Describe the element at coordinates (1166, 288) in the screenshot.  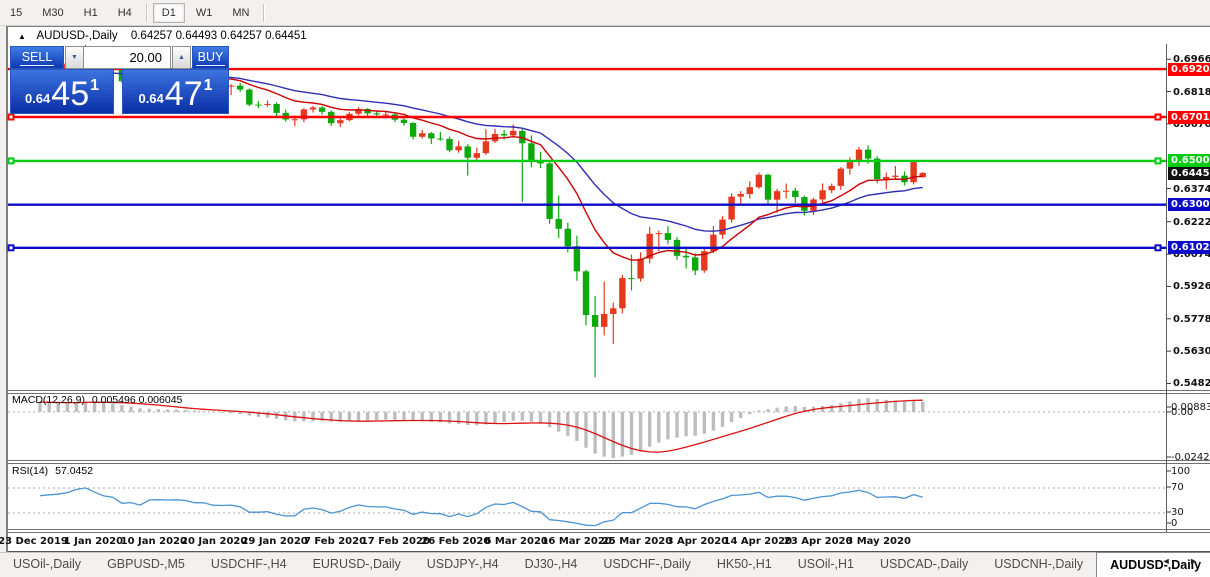
I see `price-axis-border` at that location.